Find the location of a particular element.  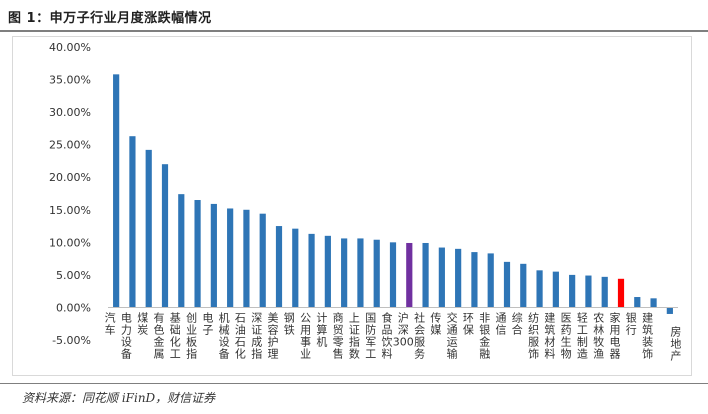

x-tick-label: 石油石化 is located at coordinates (240, 335).